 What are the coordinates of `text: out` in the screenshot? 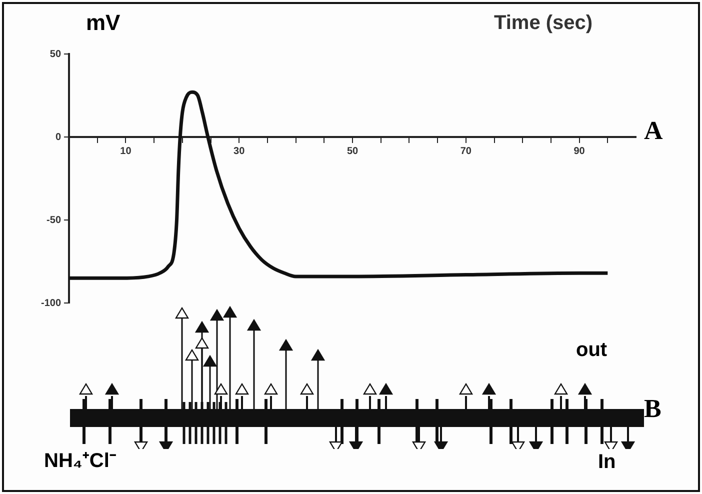 It's located at (592, 350).